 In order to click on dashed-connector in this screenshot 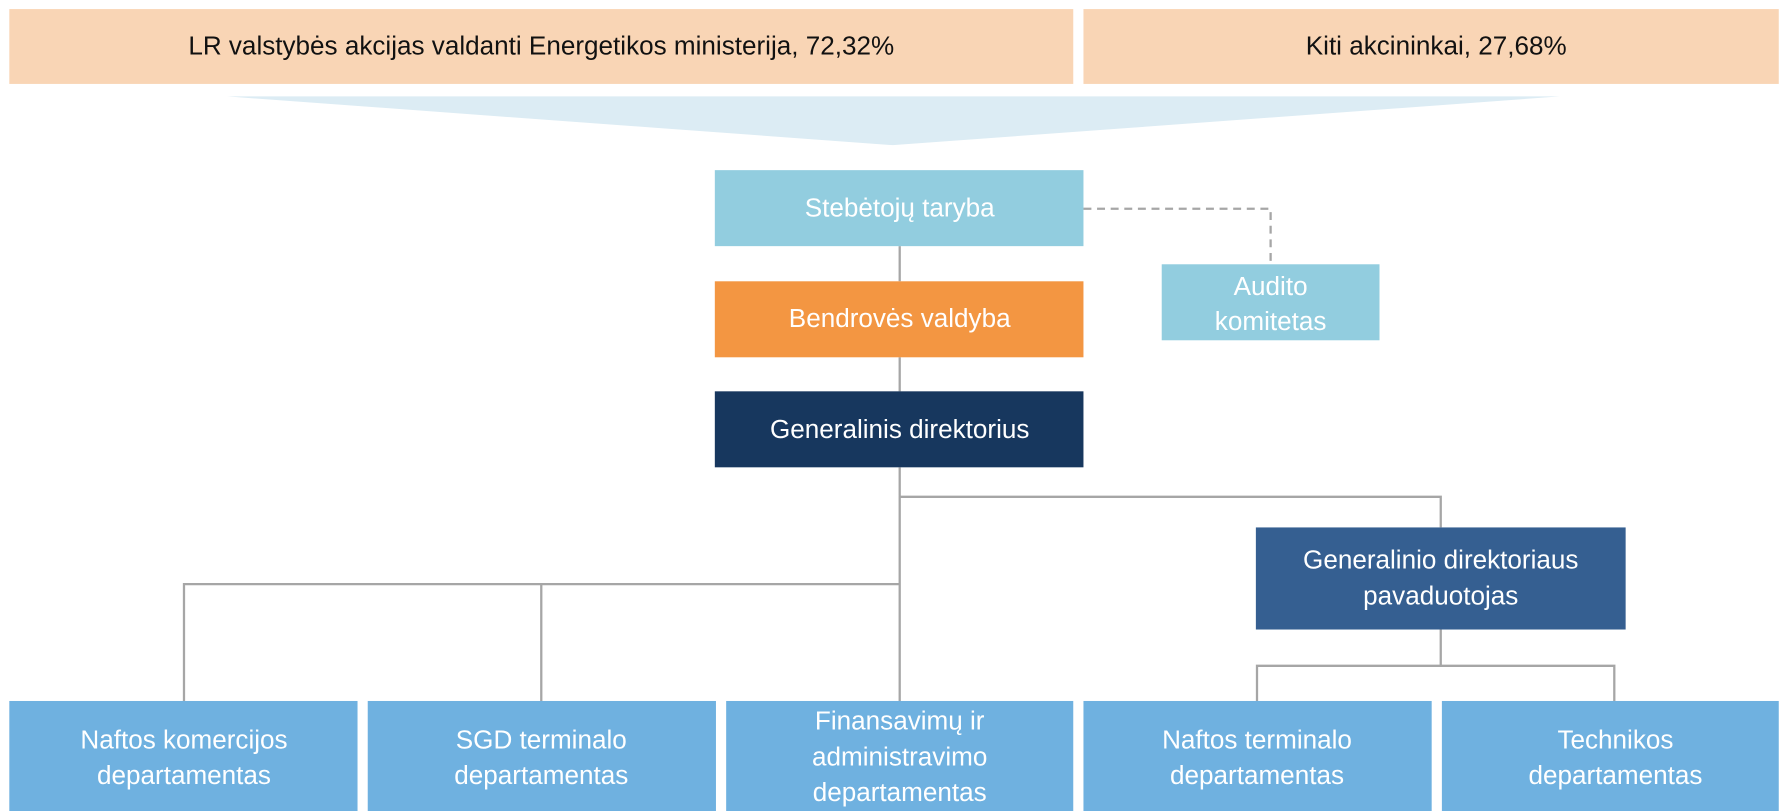, I will do `click(1177, 236)`.